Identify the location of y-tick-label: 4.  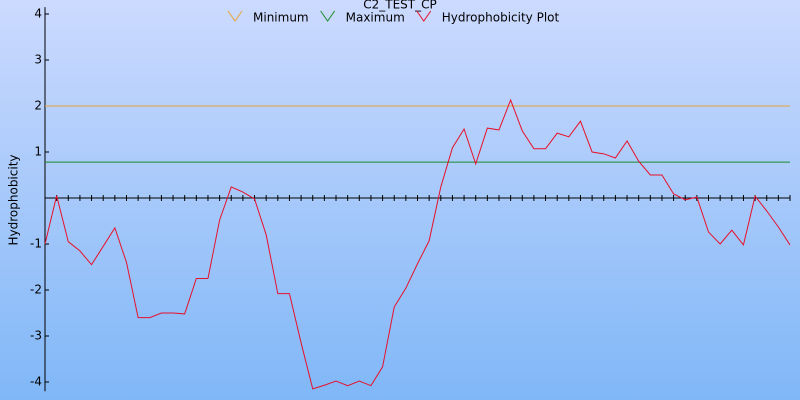
(38, 14).